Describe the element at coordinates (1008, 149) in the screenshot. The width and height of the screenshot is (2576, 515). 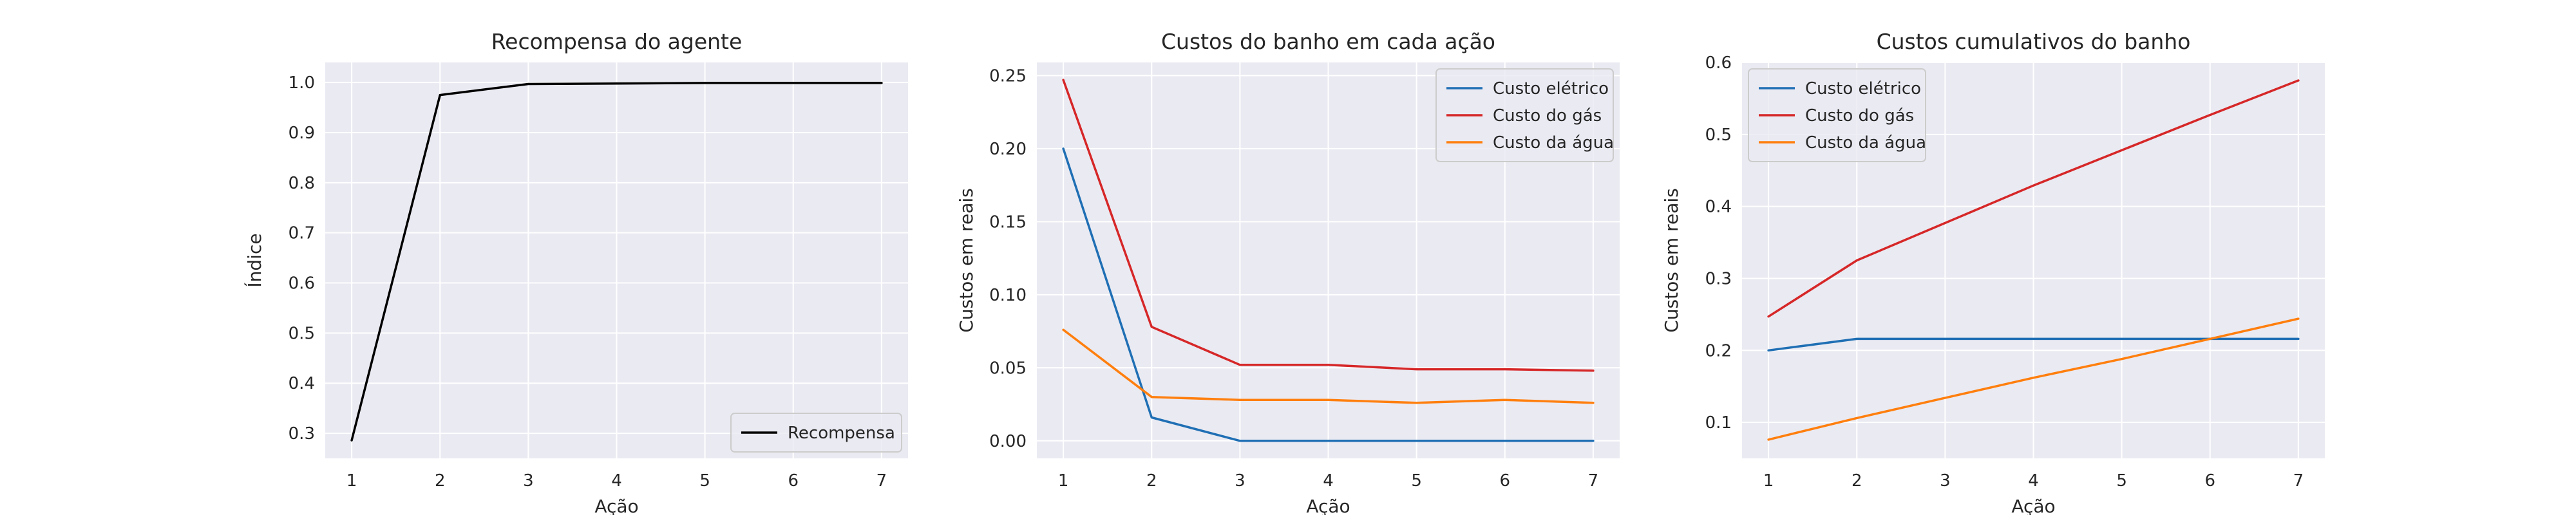
I see `y-tick-label: 0.20` at that location.